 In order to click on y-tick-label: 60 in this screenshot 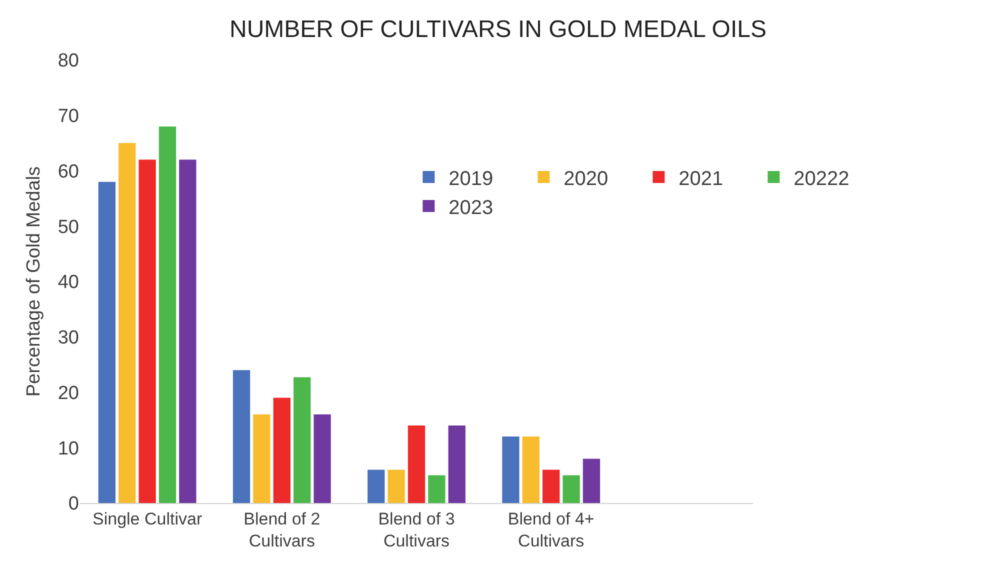, I will do `click(68, 171)`.